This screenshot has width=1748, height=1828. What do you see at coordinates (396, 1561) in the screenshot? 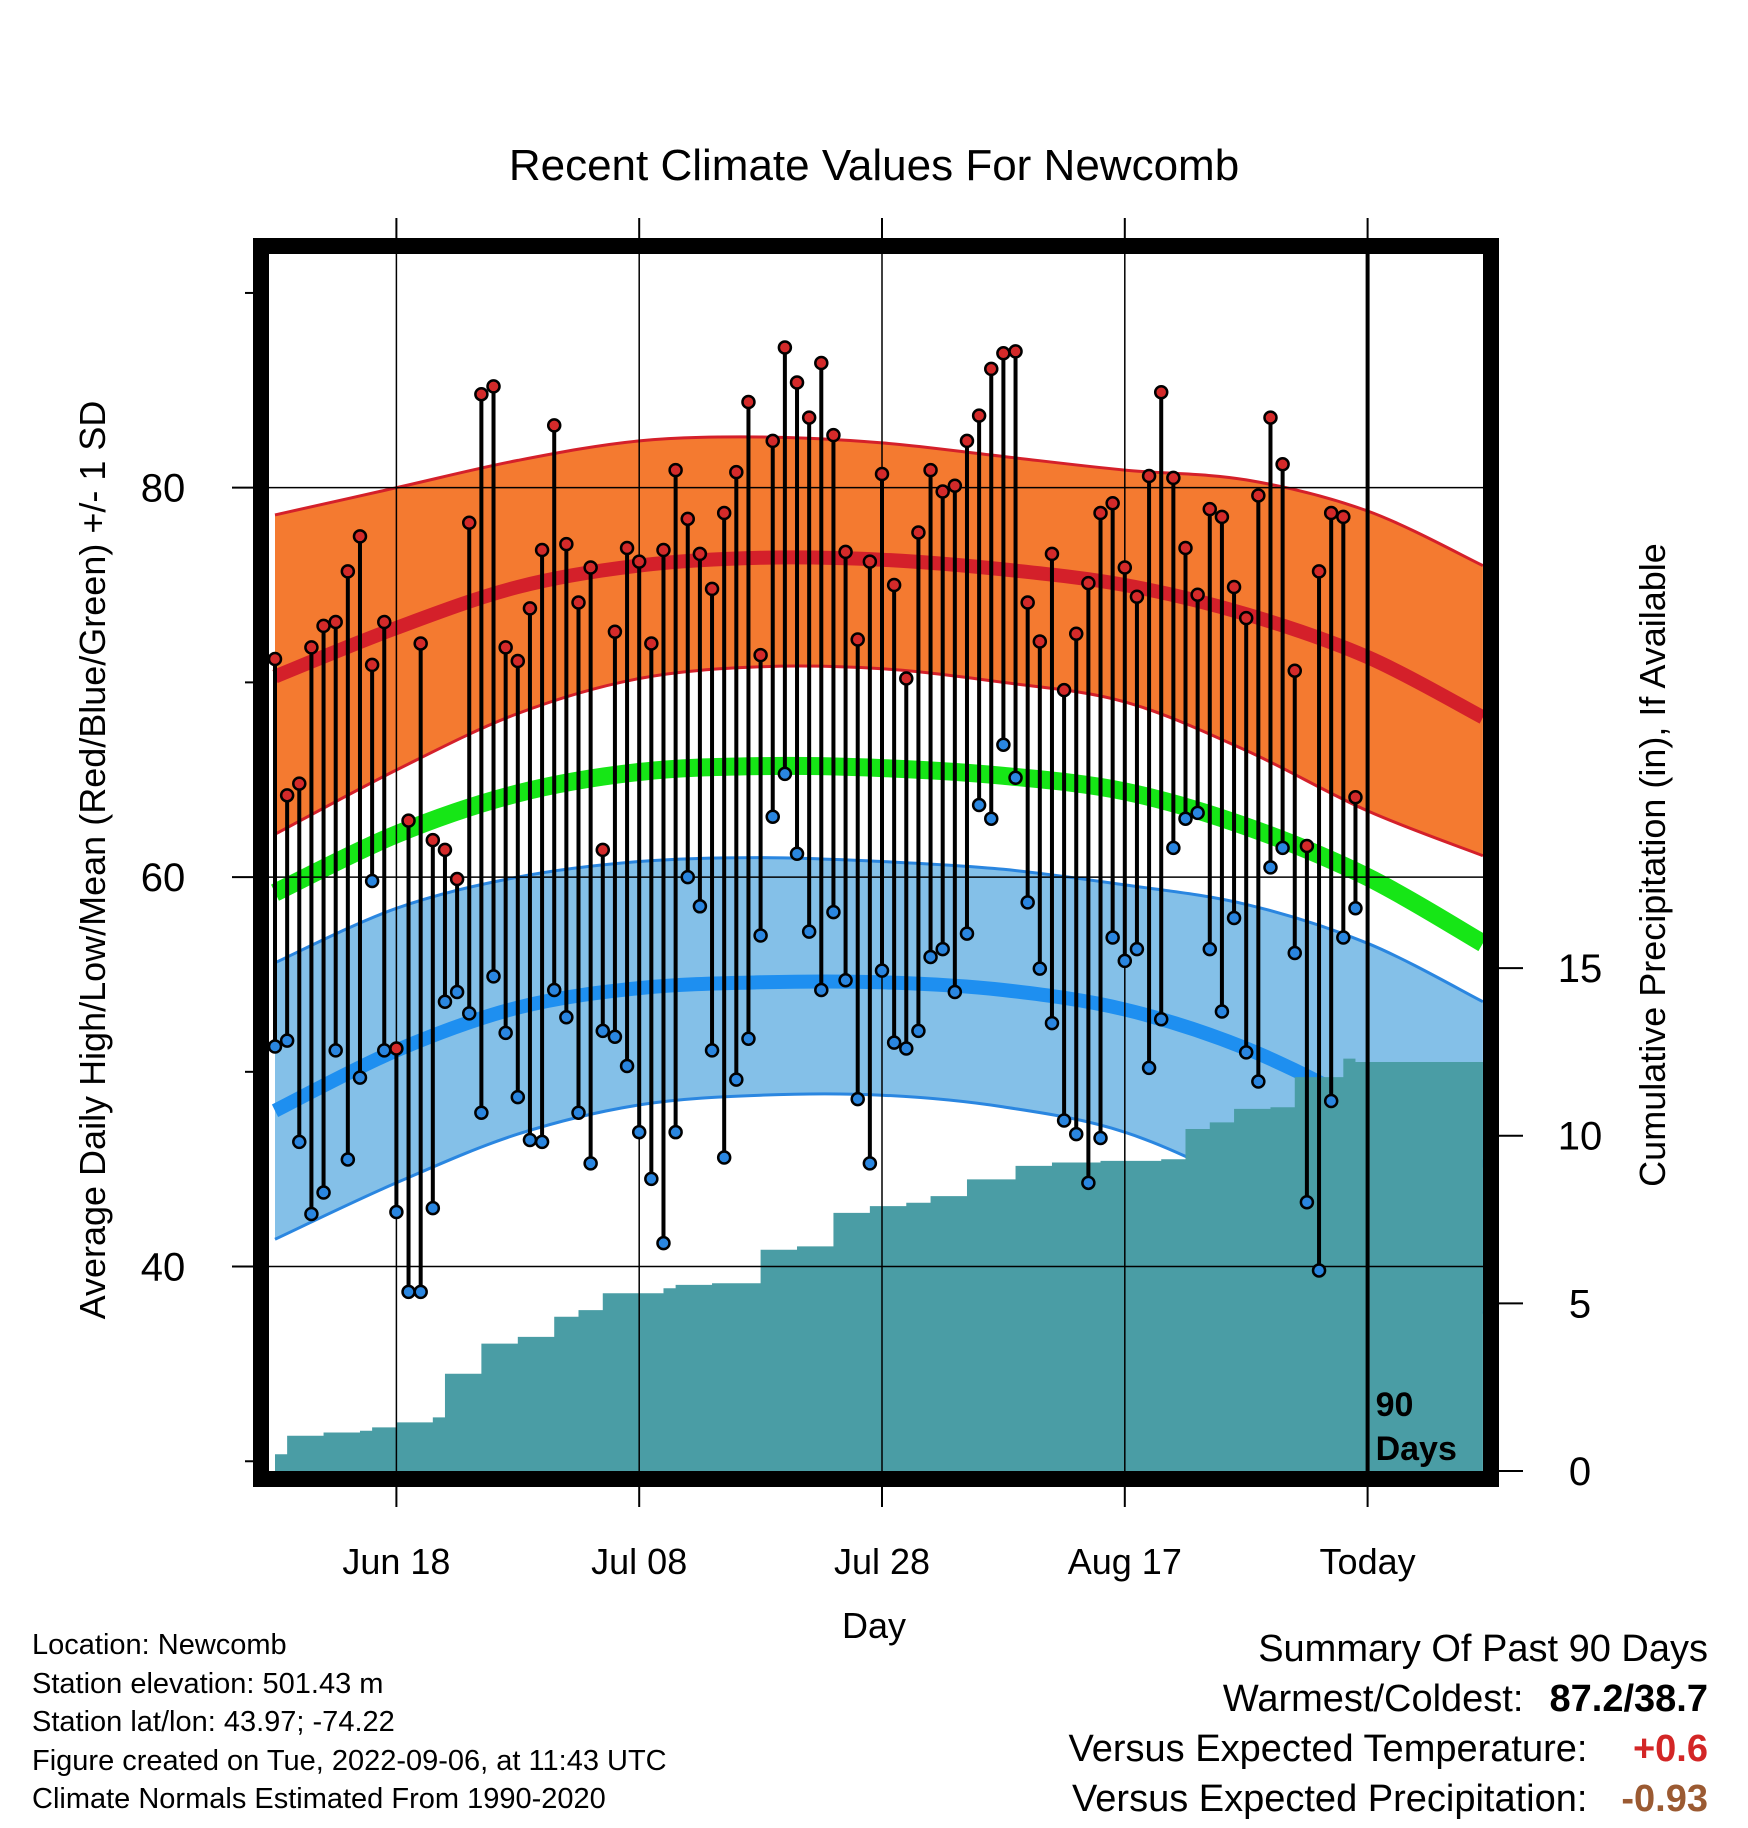
I see `x-tick-label: Jun 18` at bounding box center [396, 1561].